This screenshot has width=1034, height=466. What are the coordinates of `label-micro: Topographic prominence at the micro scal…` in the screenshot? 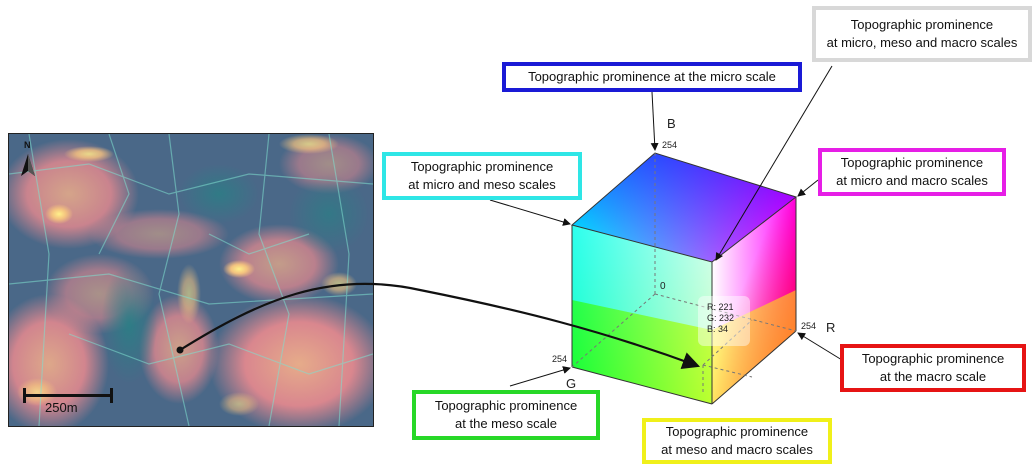 It's located at (652, 77).